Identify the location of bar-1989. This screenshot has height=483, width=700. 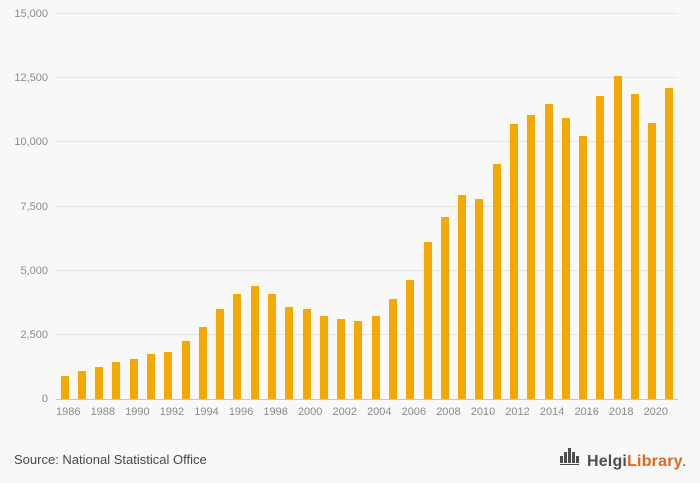
(116, 380).